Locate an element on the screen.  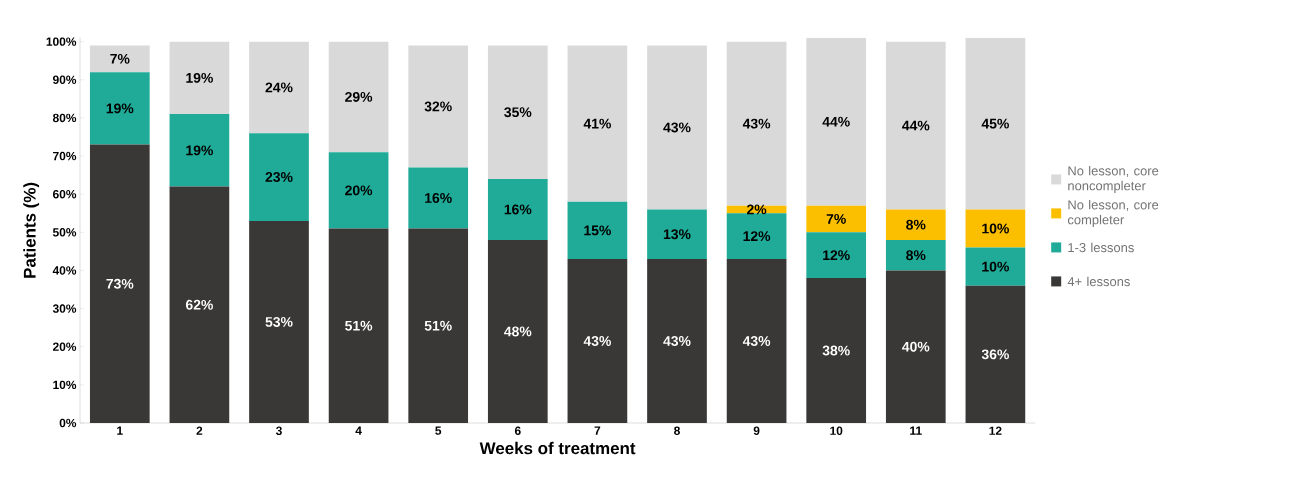
y-axis-title: Patients (%) is located at coordinates (31, 230).